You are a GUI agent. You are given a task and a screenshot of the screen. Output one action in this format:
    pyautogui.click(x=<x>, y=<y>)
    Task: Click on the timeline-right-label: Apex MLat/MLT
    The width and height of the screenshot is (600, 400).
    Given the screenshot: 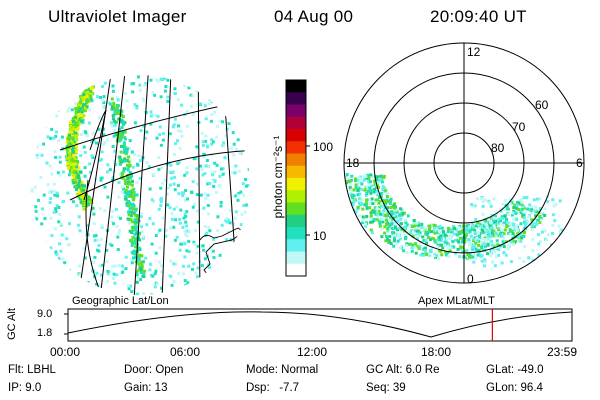 What is the action you would take?
    pyautogui.click(x=456, y=301)
    